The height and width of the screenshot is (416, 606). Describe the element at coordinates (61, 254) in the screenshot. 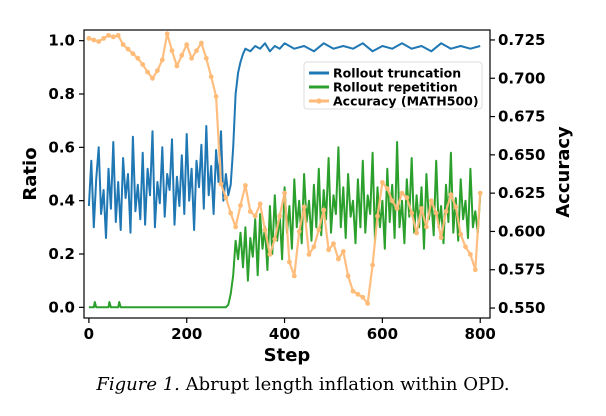

I see `y-left-tick-label: 0.2` at that location.